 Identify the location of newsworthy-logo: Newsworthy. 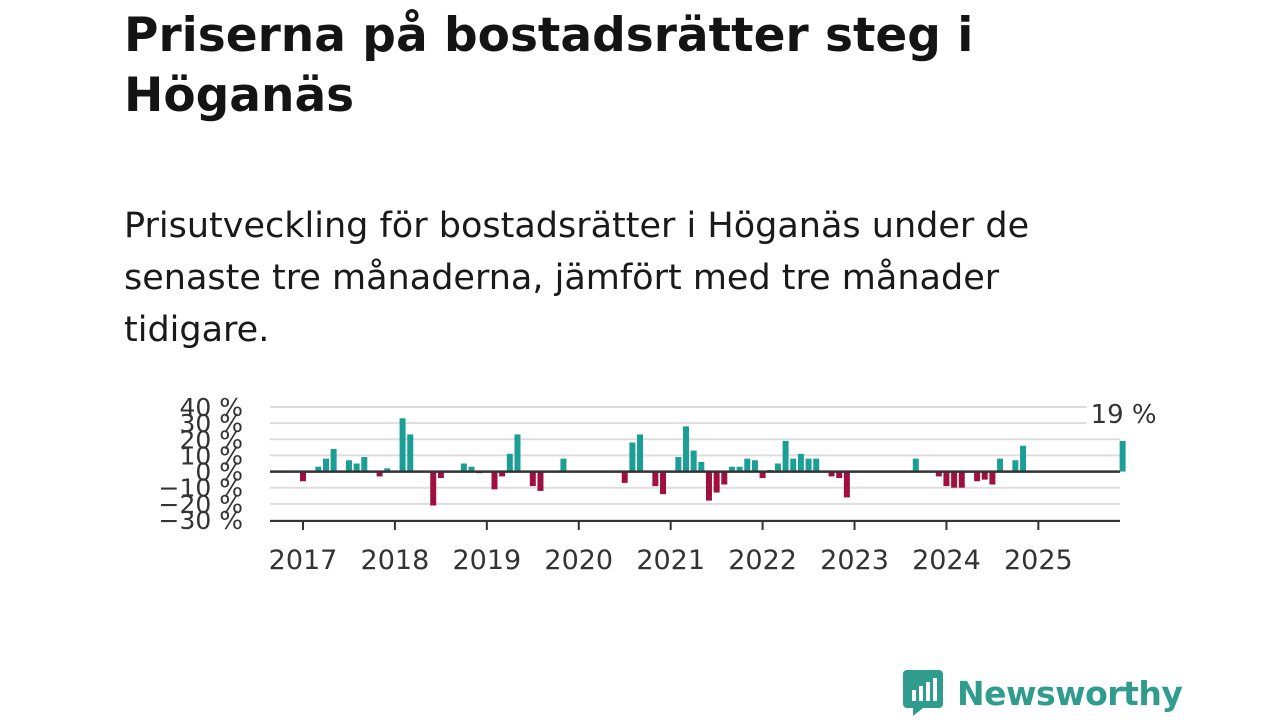
(1043, 693).